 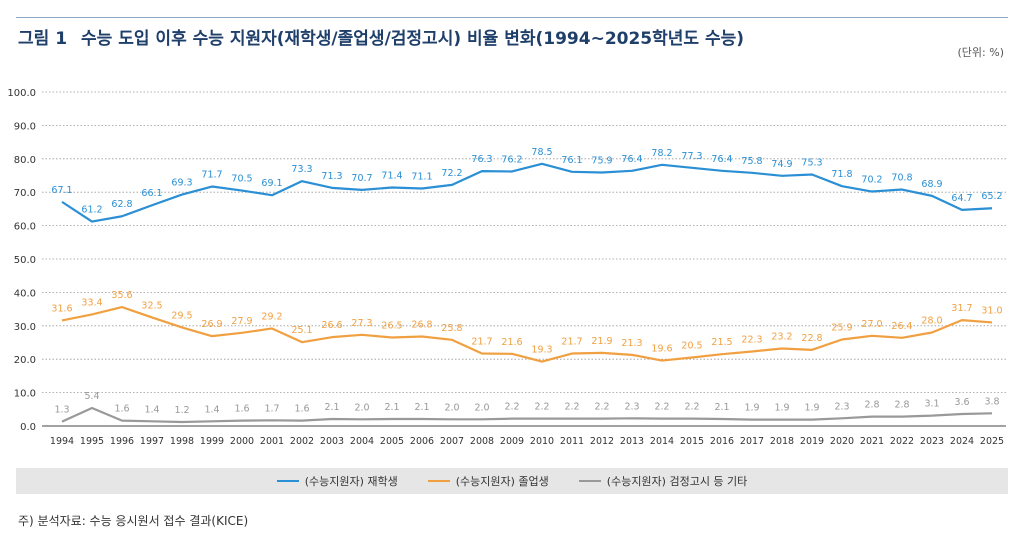 What do you see at coordinates (451, 328) in the screenshot?
I see `data-label-graduates: 25.8` at bounding box center [451, 328].